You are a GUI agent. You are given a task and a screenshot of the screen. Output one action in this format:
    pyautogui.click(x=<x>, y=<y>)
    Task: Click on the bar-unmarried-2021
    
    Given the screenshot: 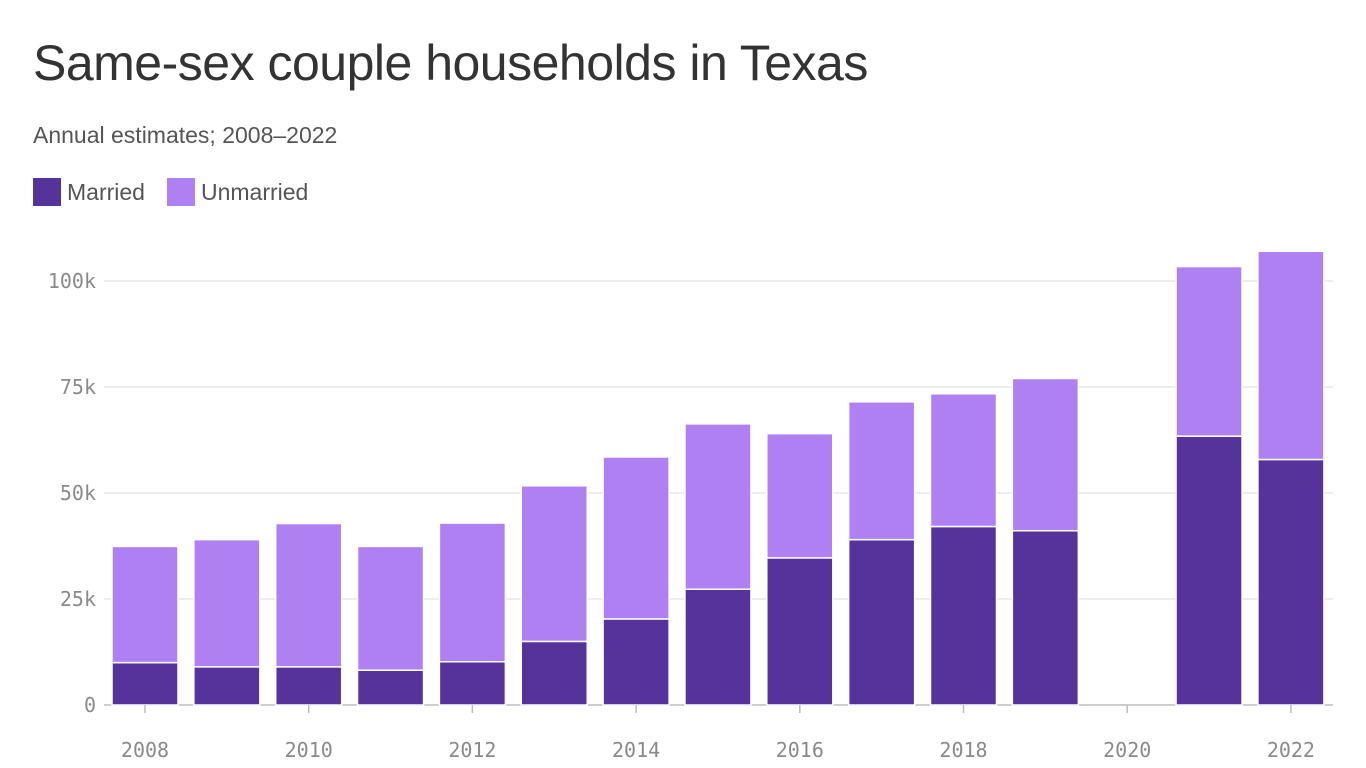 What is the action you would take?
    pyautogui.click(x=1209, y=351)
    